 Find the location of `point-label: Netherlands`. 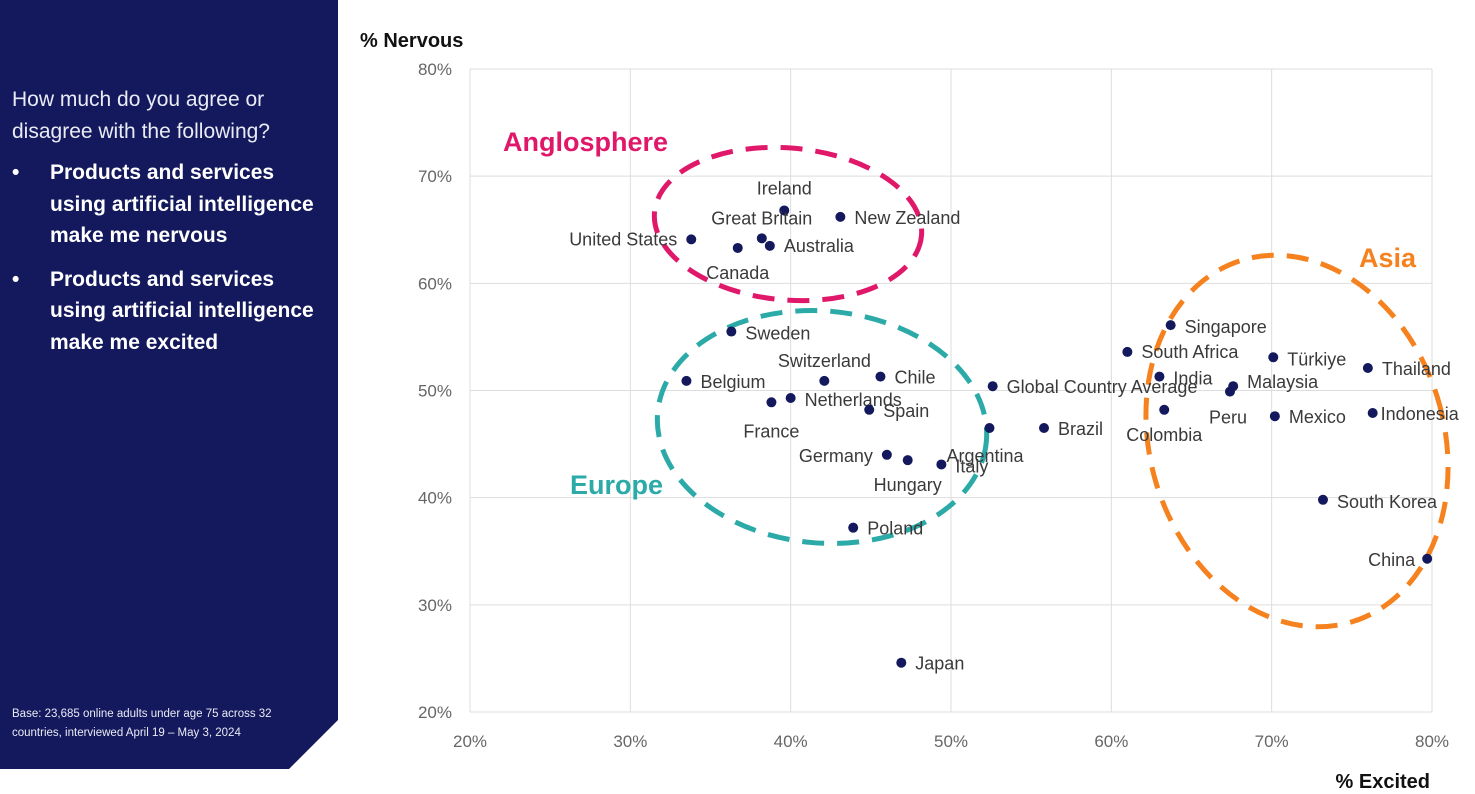

point-label: Netherlands is located at coordinates (853, 400).